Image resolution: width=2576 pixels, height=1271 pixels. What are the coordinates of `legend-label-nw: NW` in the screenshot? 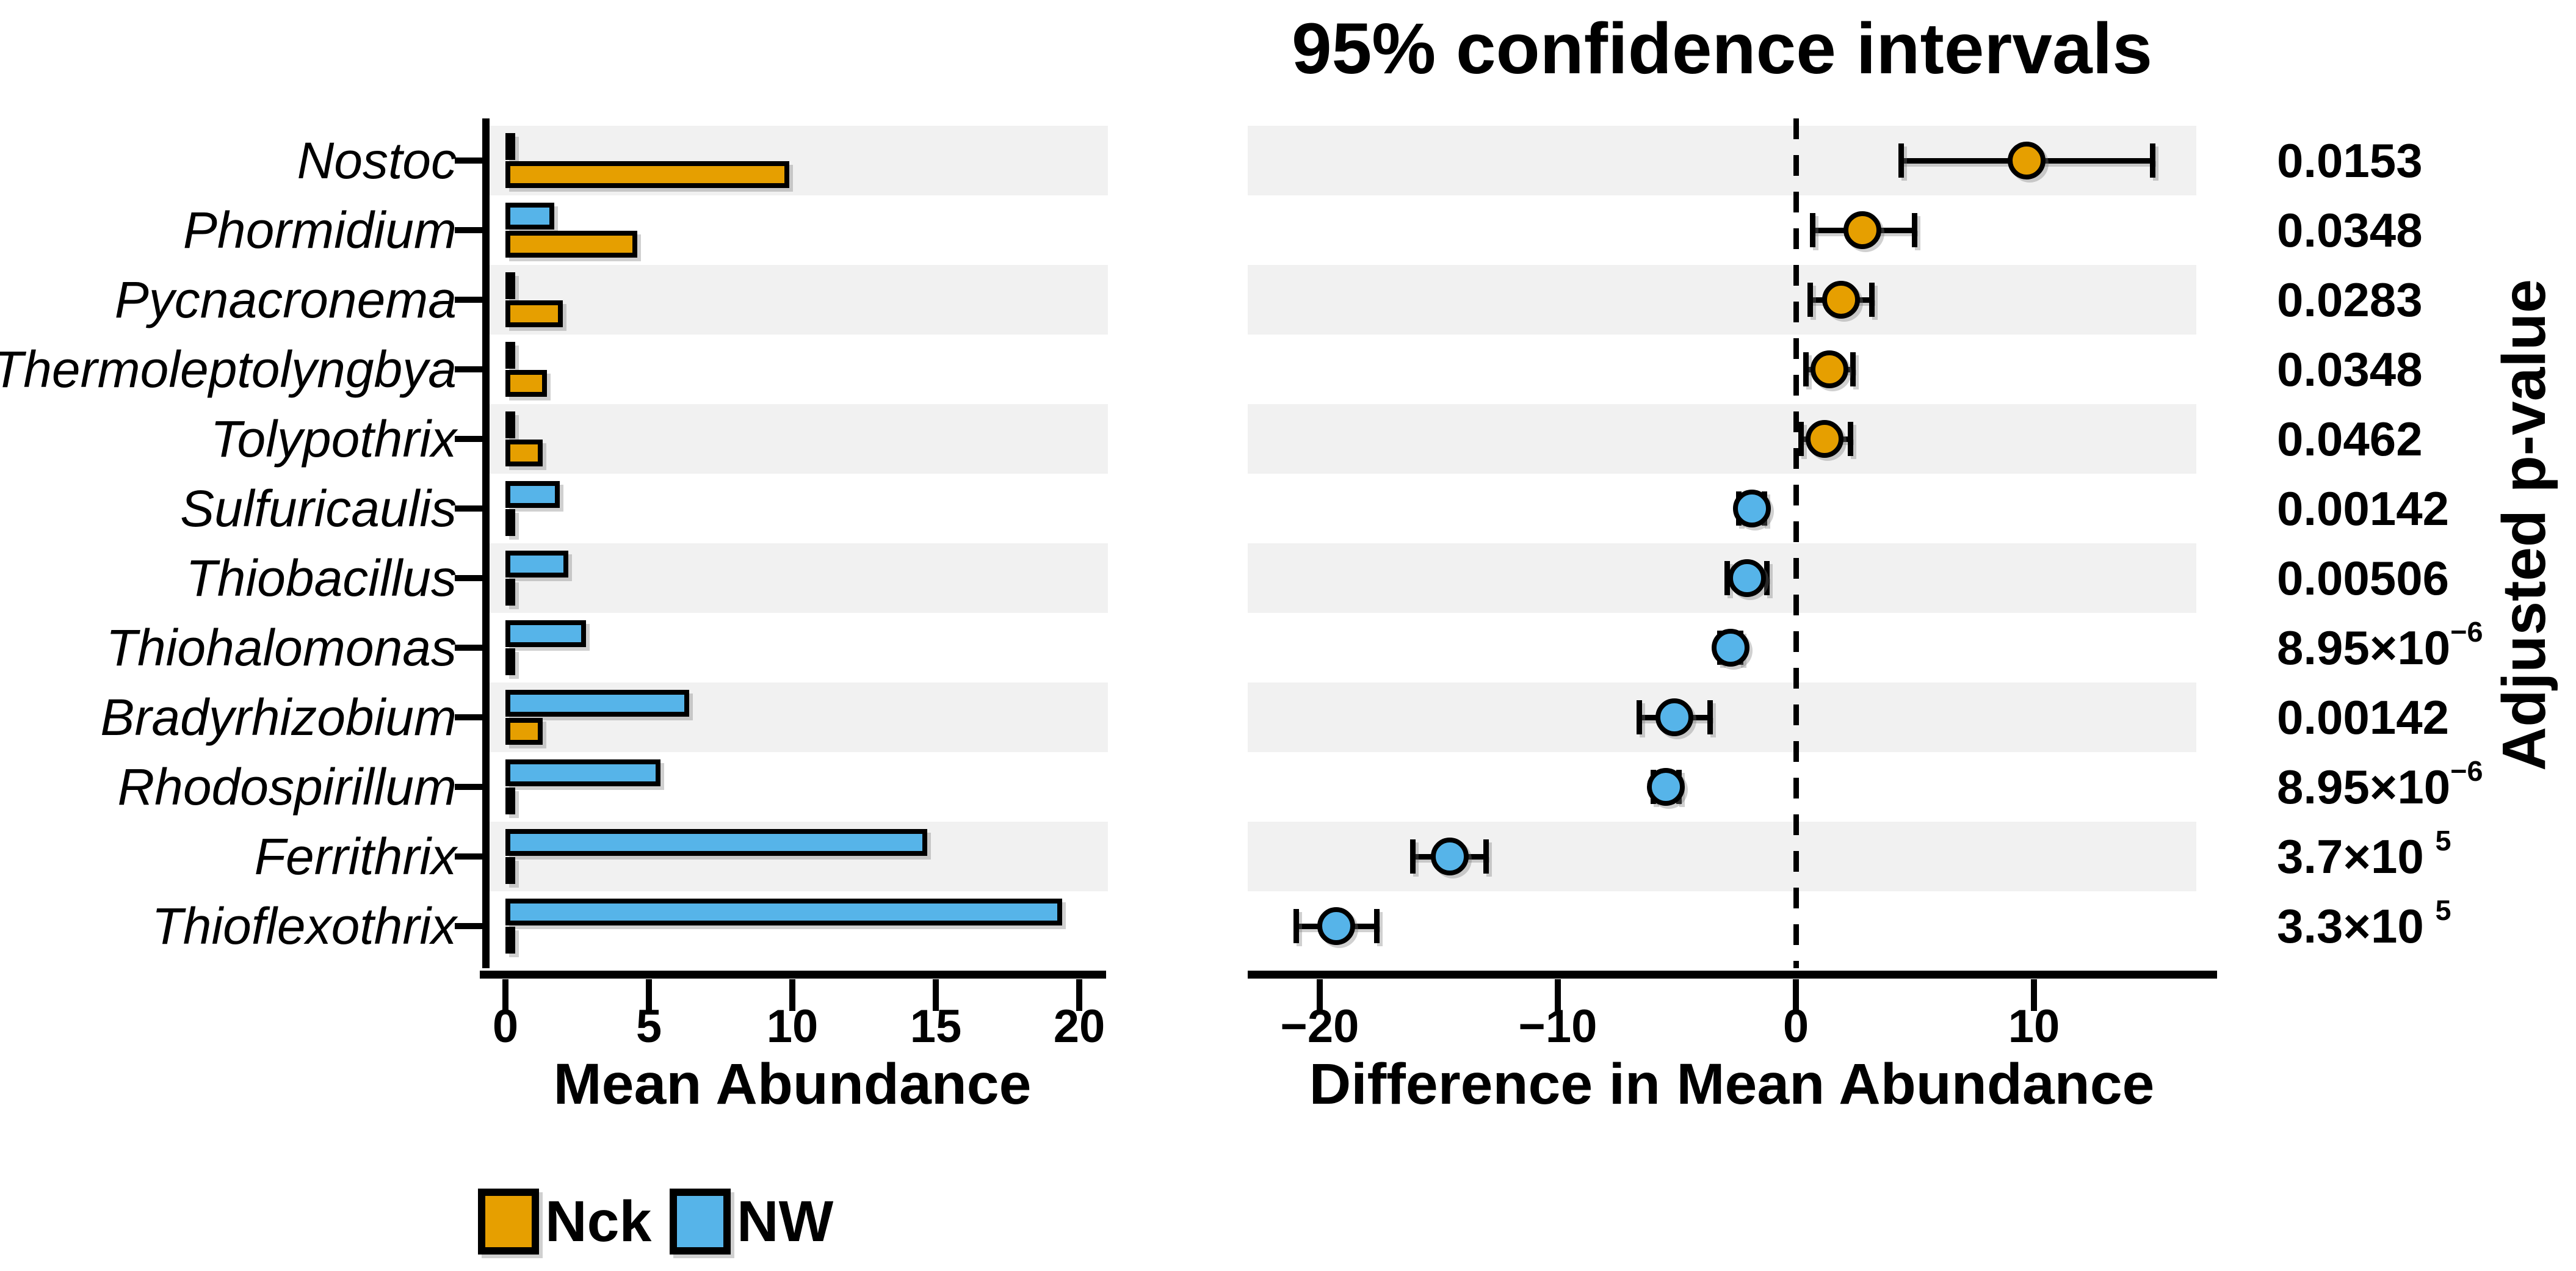 It's located at (785, 1221).